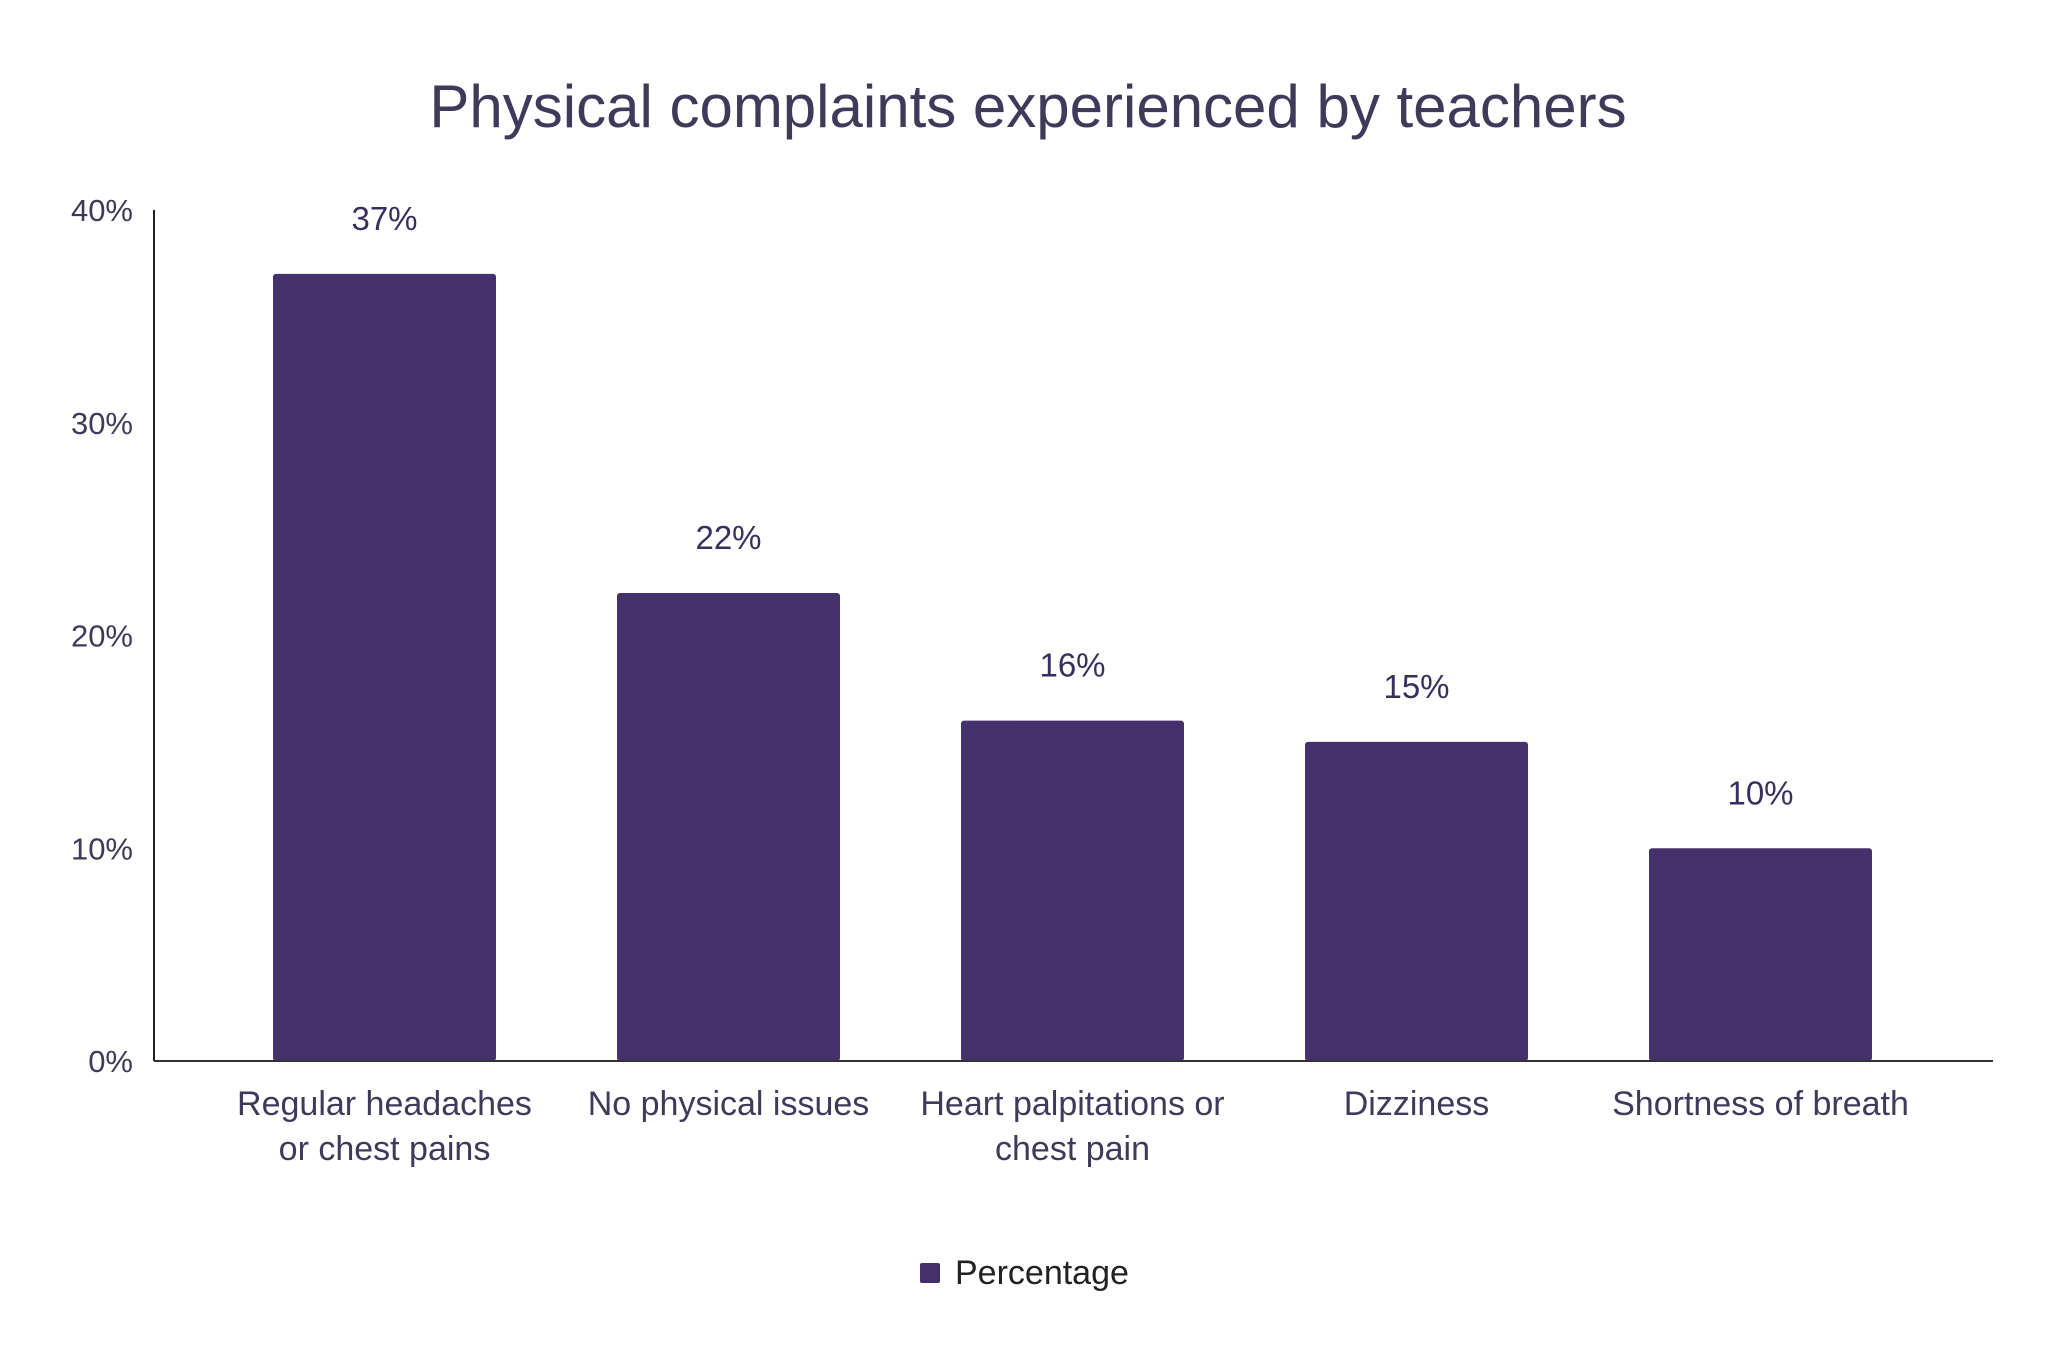 Image resolution: width=2048 pixels, height=1370 pixels. I want to click on x-tick-label: Regular headaches, so click(384, 1104).